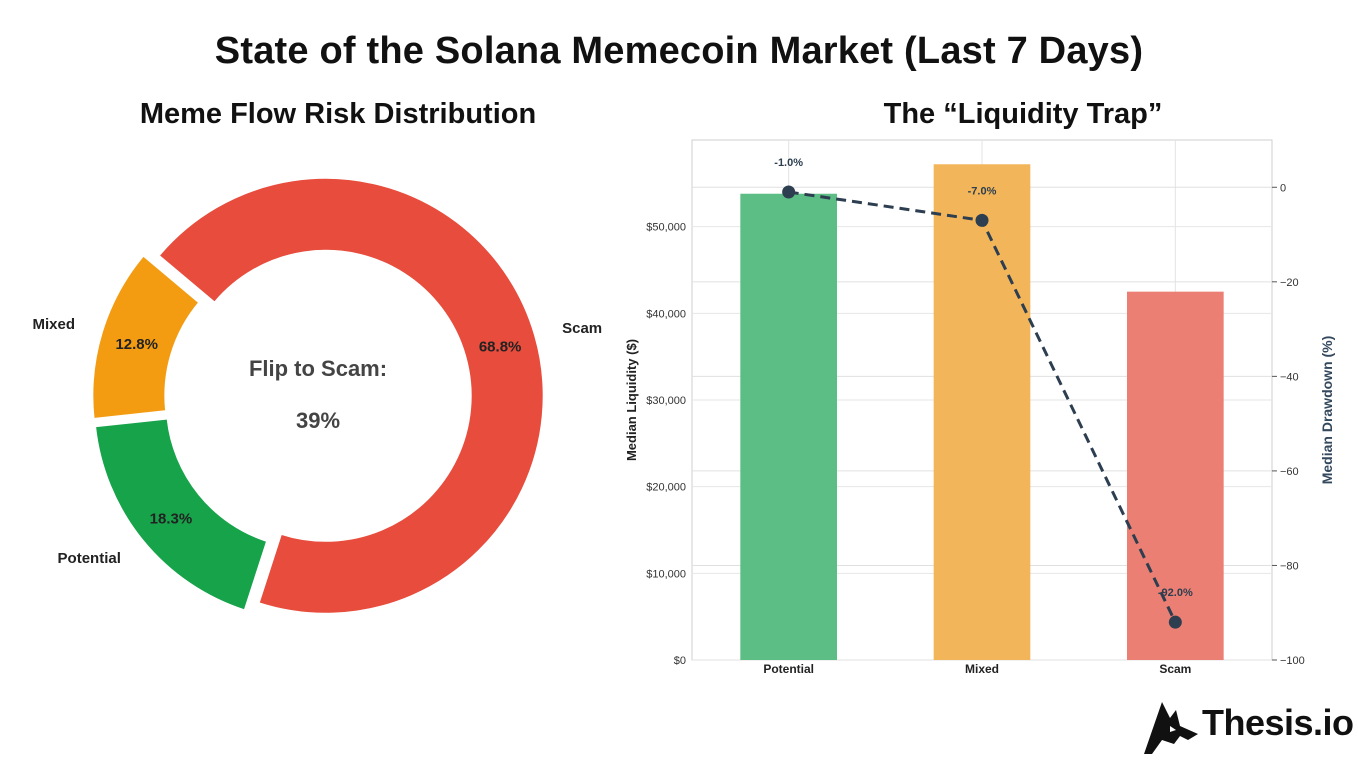 The image size is (1358, 764). What do you see at coordinates (666, 314) in the screenshot?
I see `y-tick-label: $40,000` at bounding box center [666, 314].